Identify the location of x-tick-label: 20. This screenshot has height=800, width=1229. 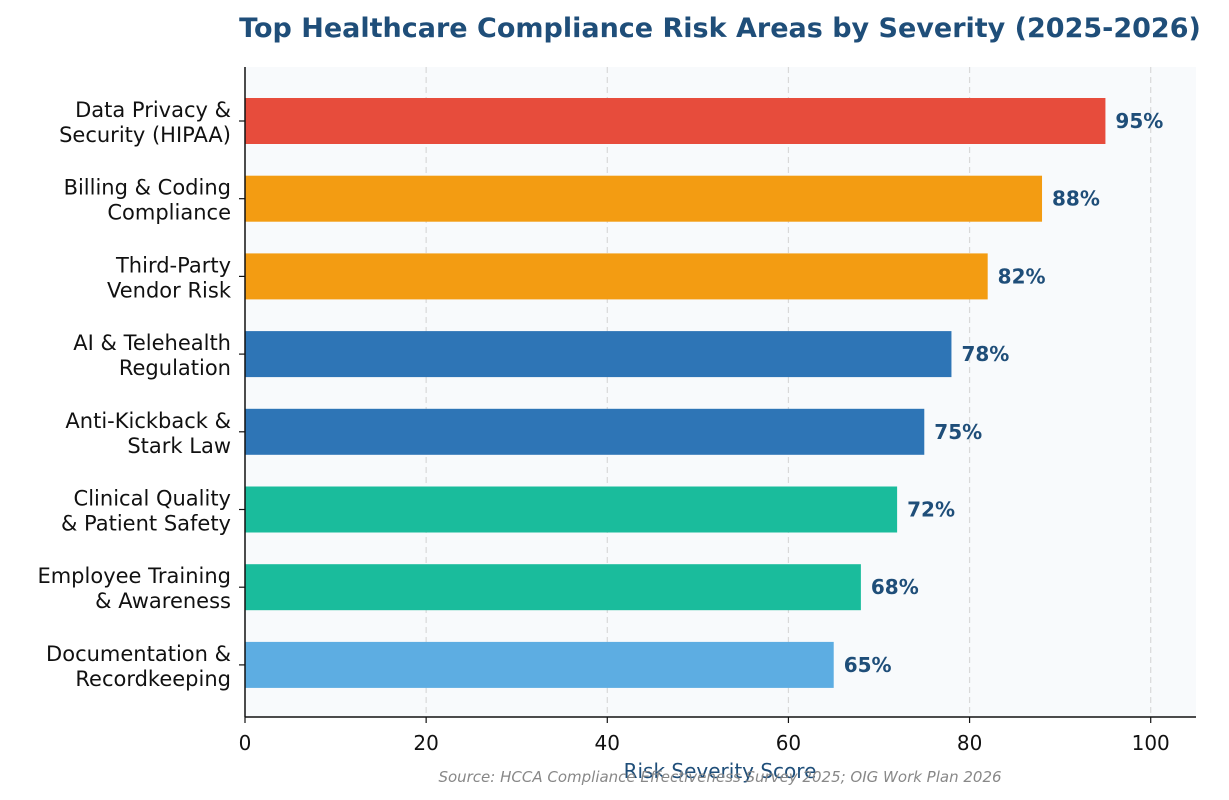
(425, 743).